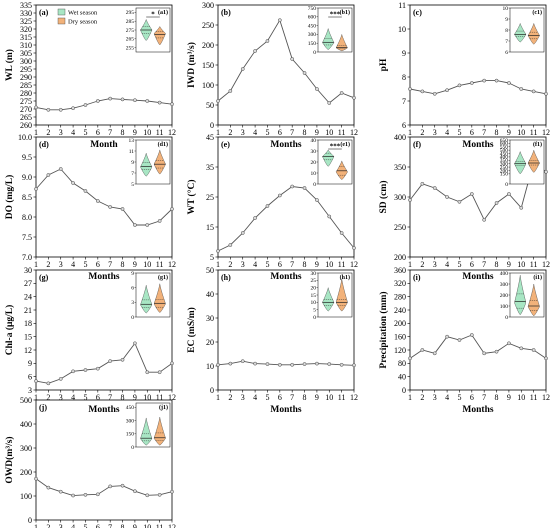  I want to click on y-tick-label: 320, so click(26, 29).